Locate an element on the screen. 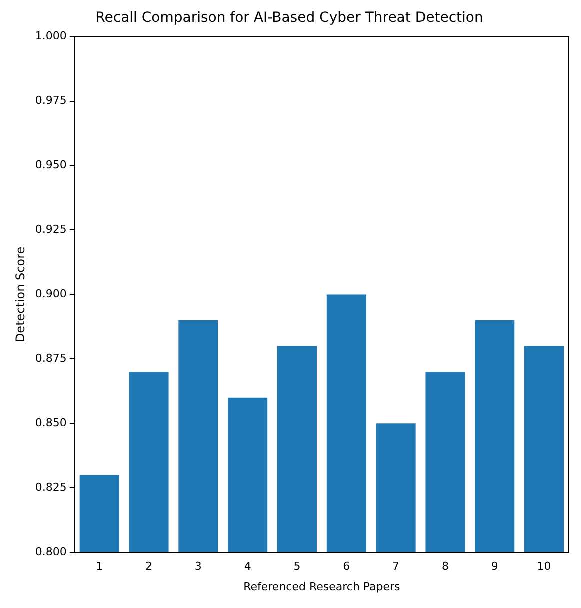 The height and width of the screenshot is (608, 581). y-axis-title: Detection Score is located at coordinates (20, 294).